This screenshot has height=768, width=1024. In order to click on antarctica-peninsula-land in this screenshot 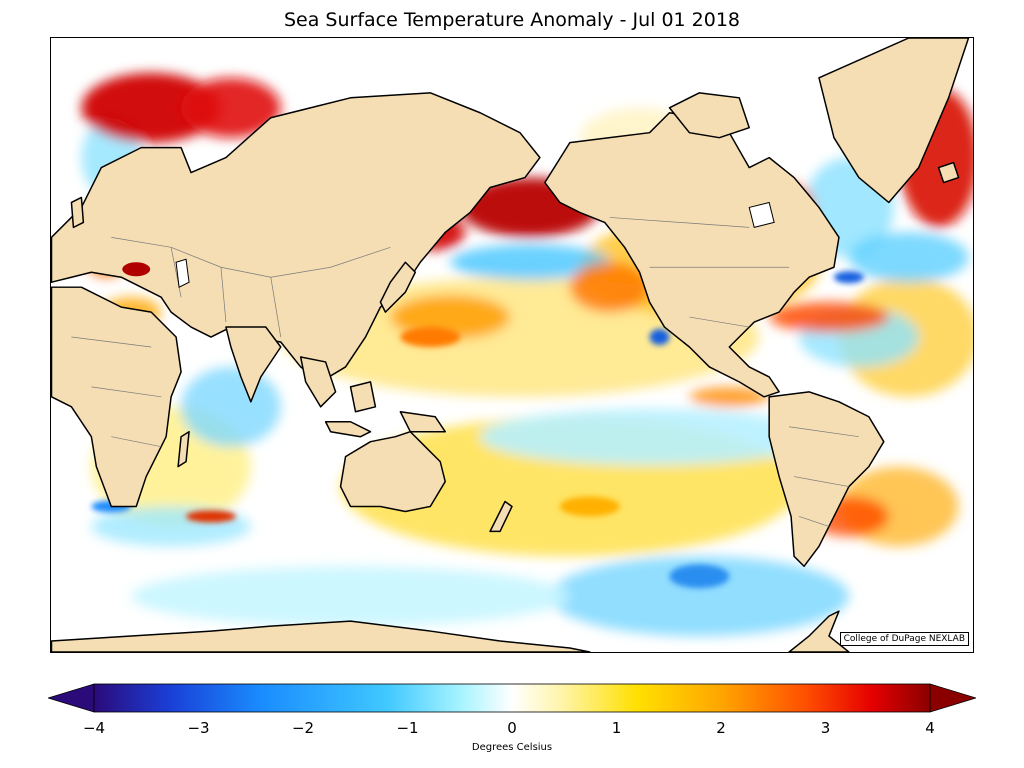, I will do `click(819, 631)`.